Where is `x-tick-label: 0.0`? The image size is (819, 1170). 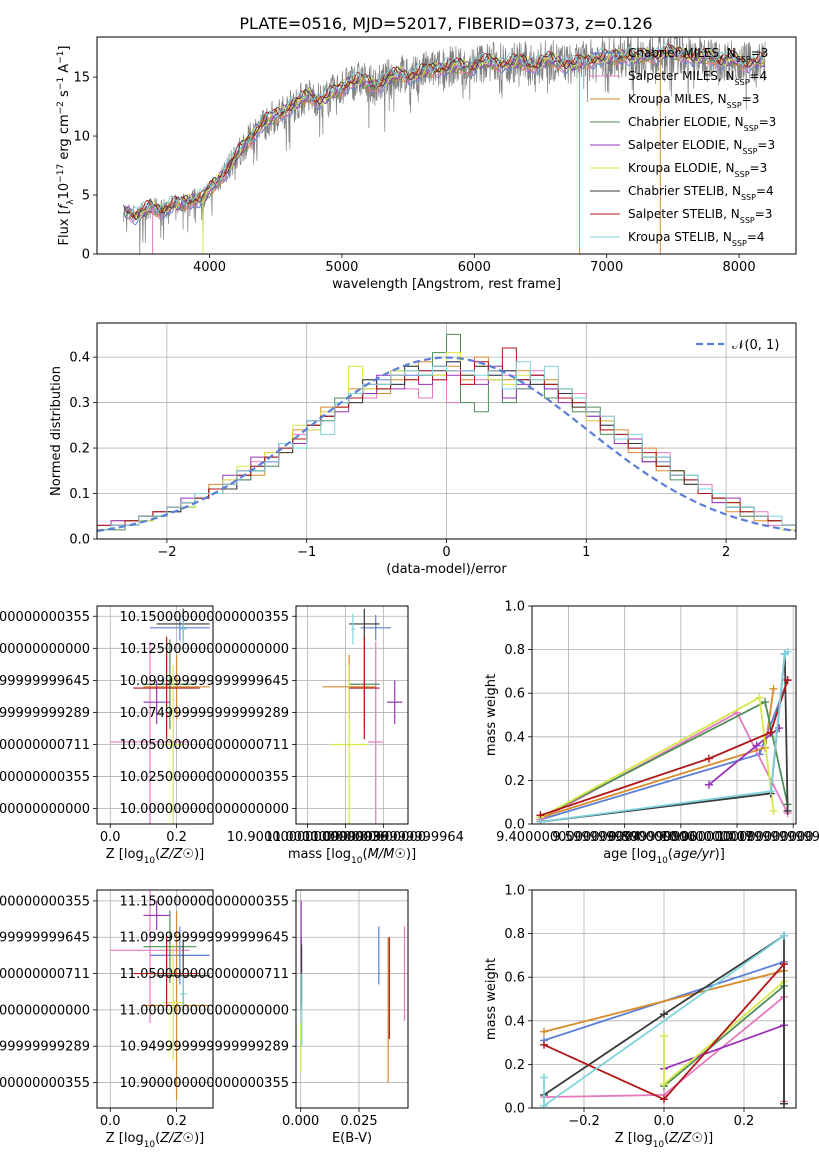 x-tick-label: 0.0 is located at coordinates (664, 1121).